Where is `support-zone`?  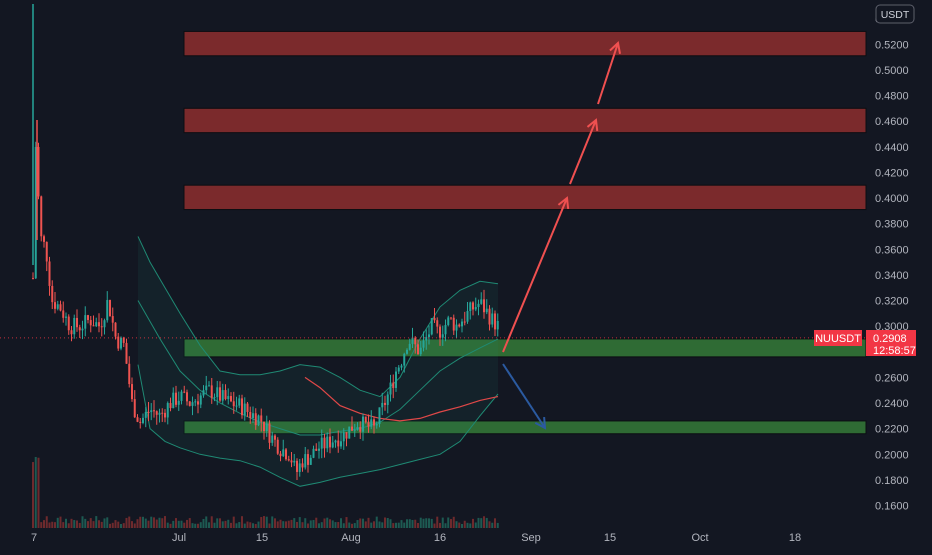 support-zone is located at coordinates (525, 348).